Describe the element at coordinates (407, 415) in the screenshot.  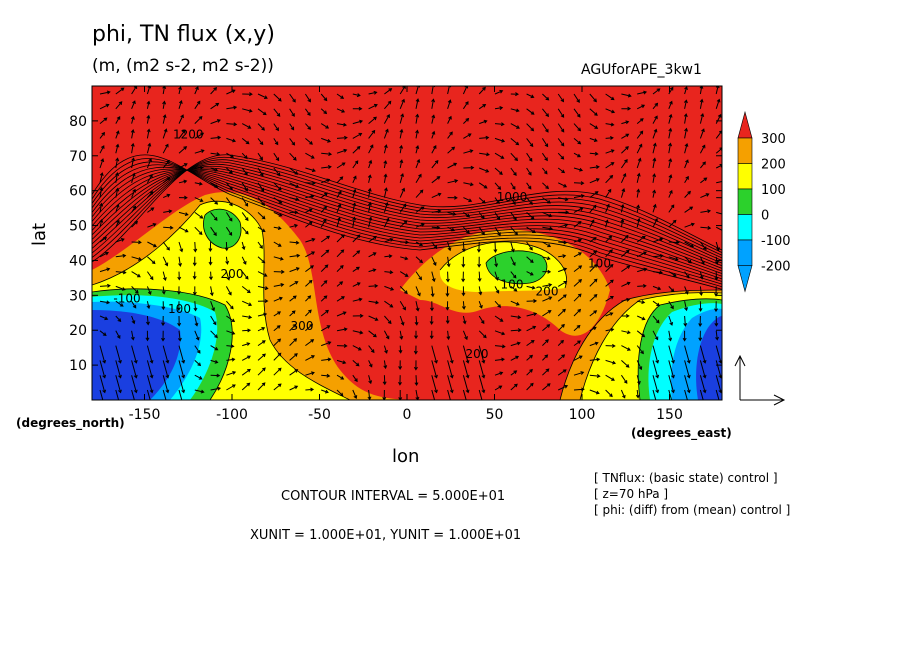
I see `x-tick-label: 0` at that location.